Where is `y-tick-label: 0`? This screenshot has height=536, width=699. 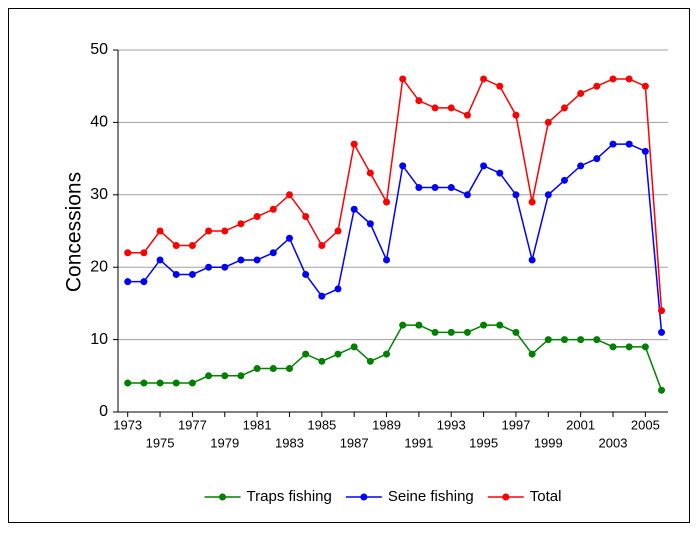 y-tick-label: 0 is located at coordinates (103, 411).